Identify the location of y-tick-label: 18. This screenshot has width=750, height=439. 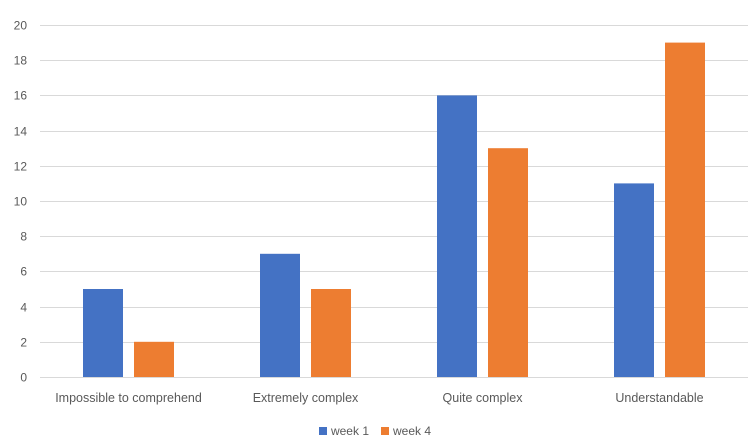
(21, 61).